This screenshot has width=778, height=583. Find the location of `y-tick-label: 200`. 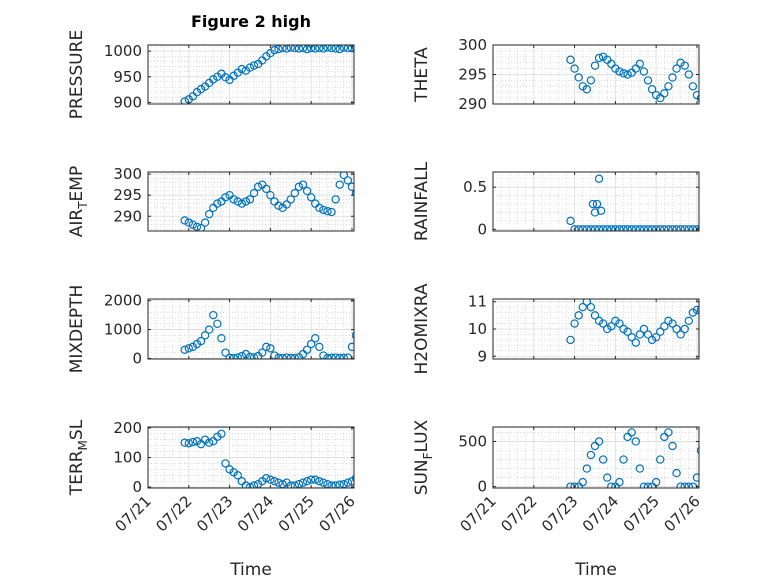

y-tick-label: 200 is located at coordinates (127, 428).